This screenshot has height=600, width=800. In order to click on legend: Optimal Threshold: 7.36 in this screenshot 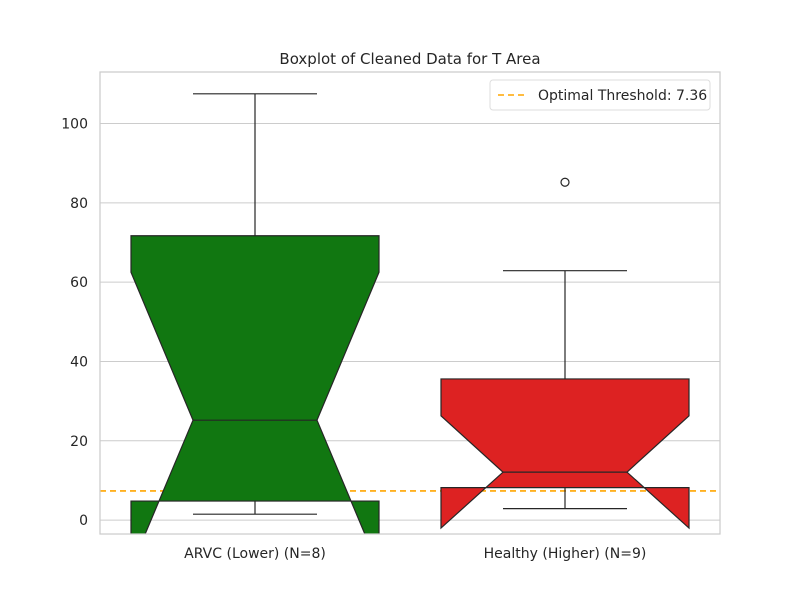, I will do `click(600, 95)`.